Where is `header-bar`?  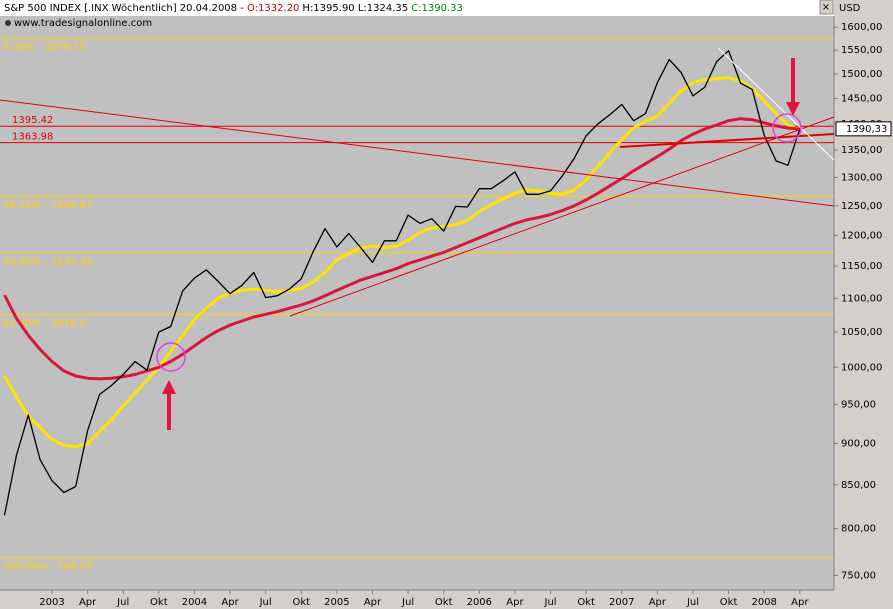 header-bar is located at coordinates (417, 8).